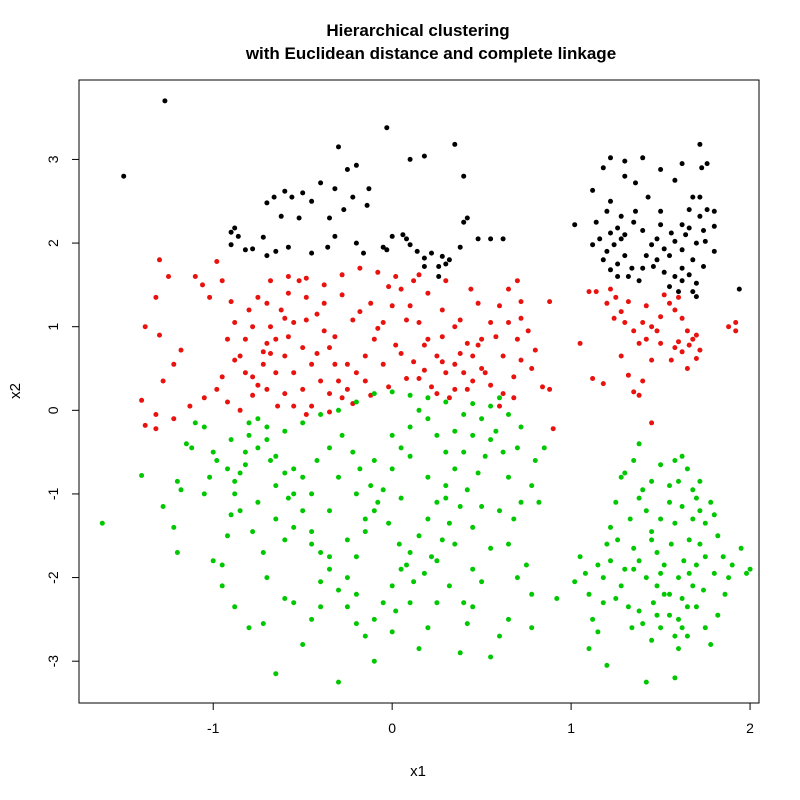 This screenshot has width=800, height=800. I want to click on y-tick-label: 1, so click(53, 327).